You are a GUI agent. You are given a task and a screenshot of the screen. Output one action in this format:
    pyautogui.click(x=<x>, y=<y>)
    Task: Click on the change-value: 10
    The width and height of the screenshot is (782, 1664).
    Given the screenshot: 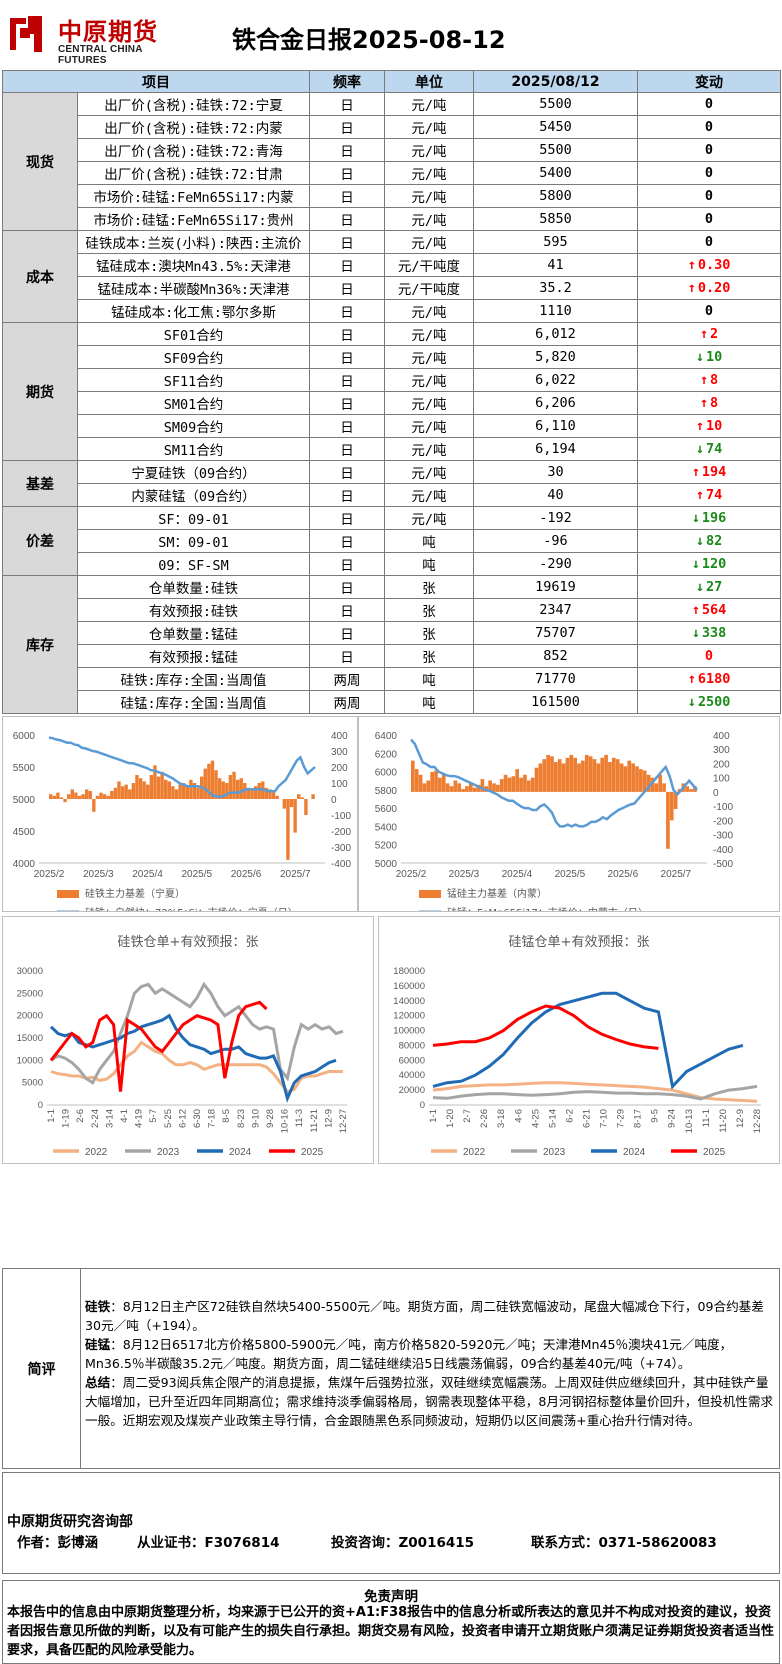 What is the action you would take?
    pyautogui.click(x=714, y=426)
    